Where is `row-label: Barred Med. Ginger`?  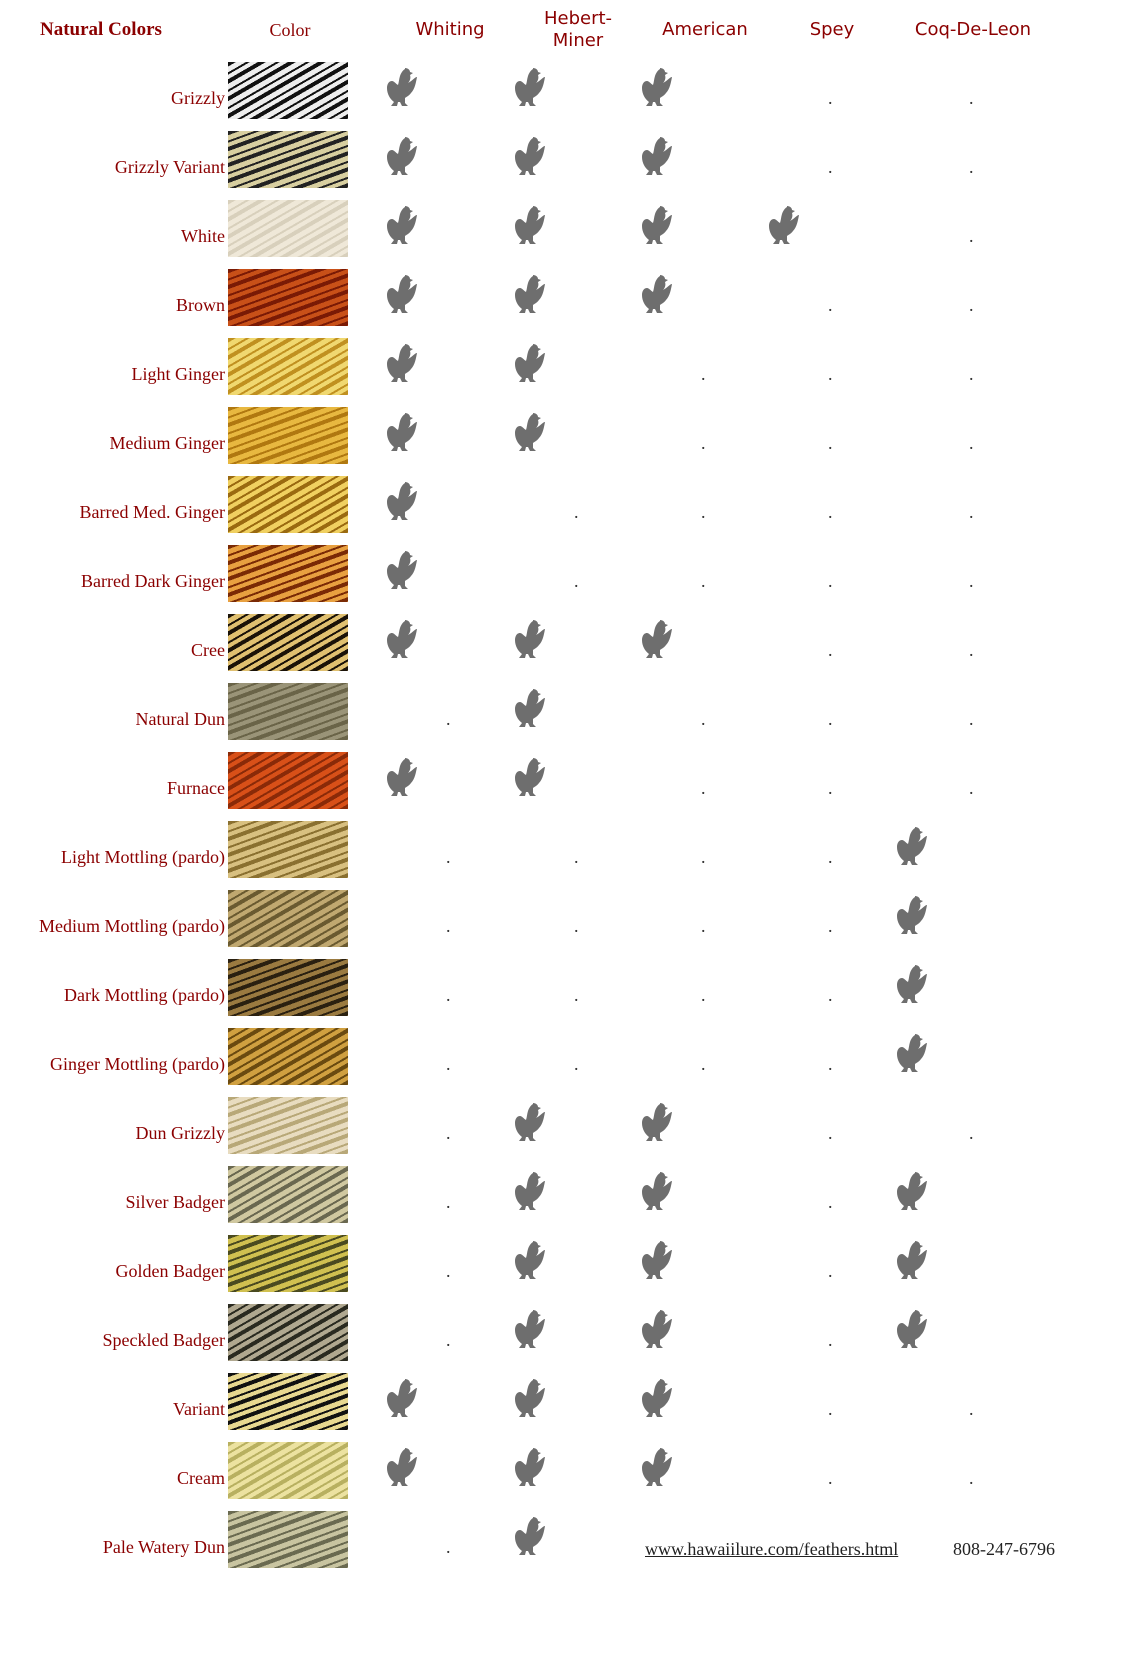 row-label: Barred Med. Ginger is located at coordinates (152, 512).